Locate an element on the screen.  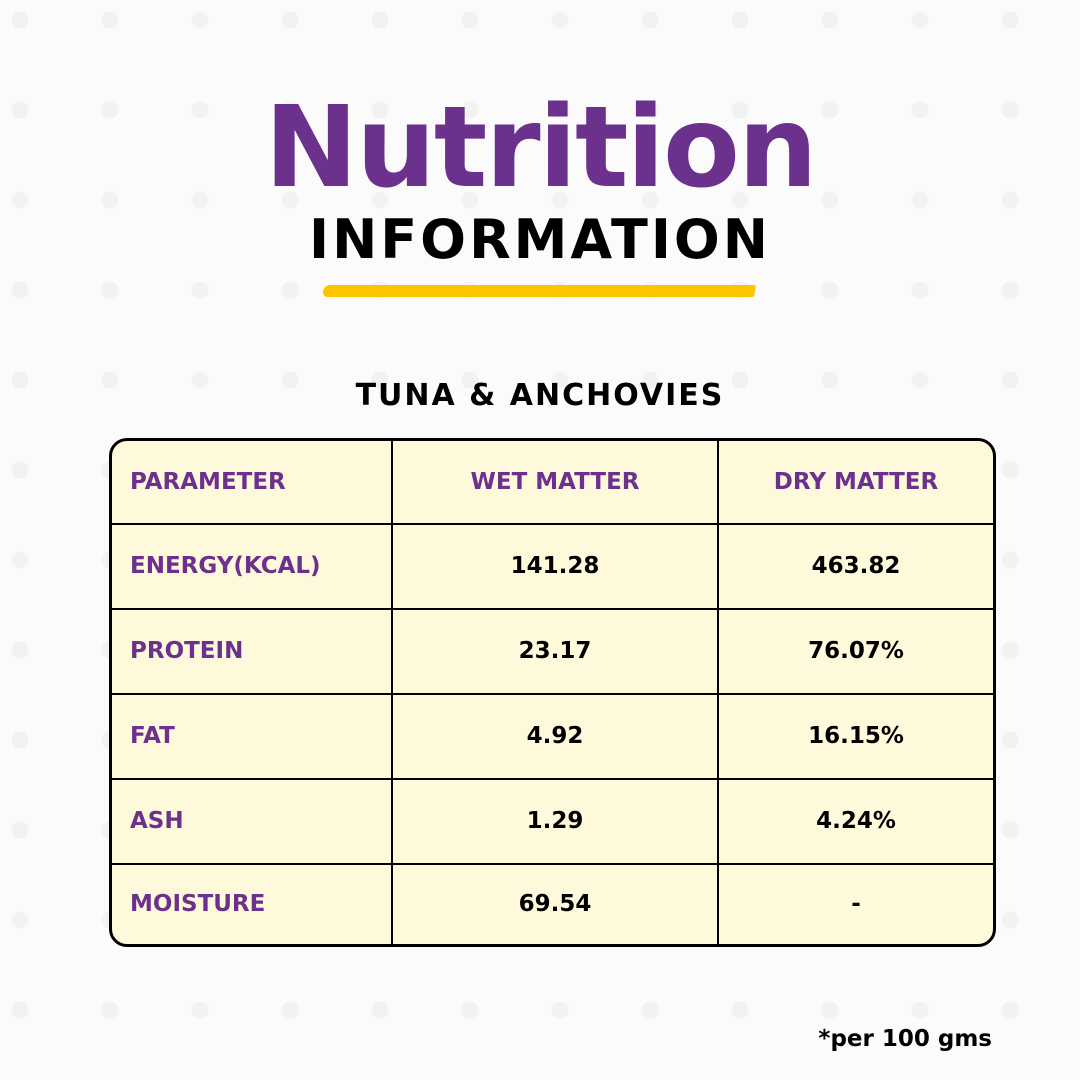
dry-matter-cell: - is located at coordinates (856, 904).